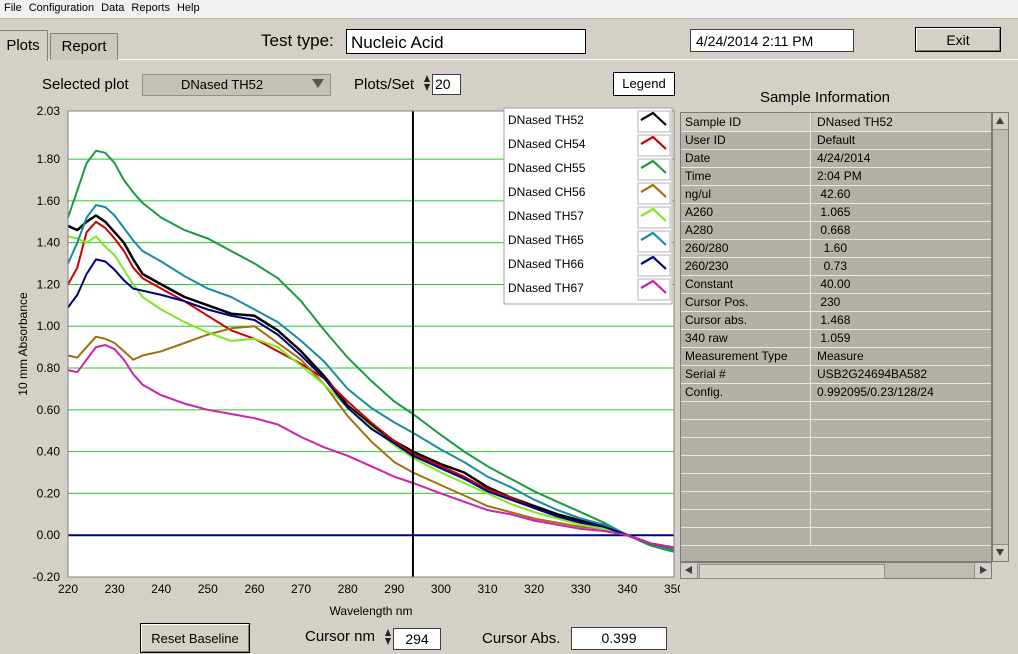 This screenshot has height=654, width=1018. Describe the element at coordinates (689, 570) in the screenshot. I see `scroll-left-button` at that location.